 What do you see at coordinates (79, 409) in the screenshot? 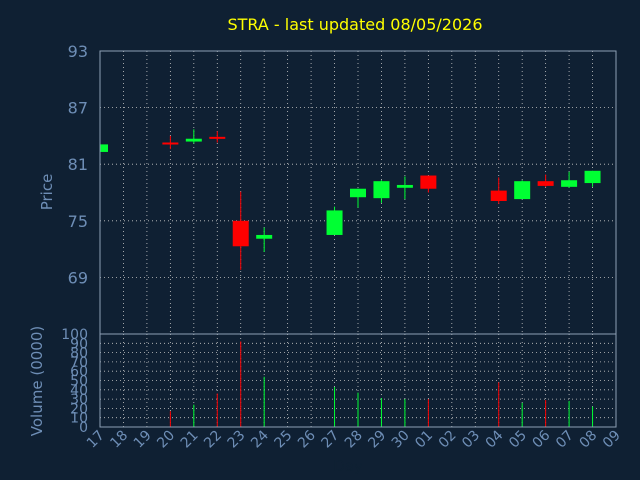
I see `volume-tick-label: 20` at bounding box center [79, 409].